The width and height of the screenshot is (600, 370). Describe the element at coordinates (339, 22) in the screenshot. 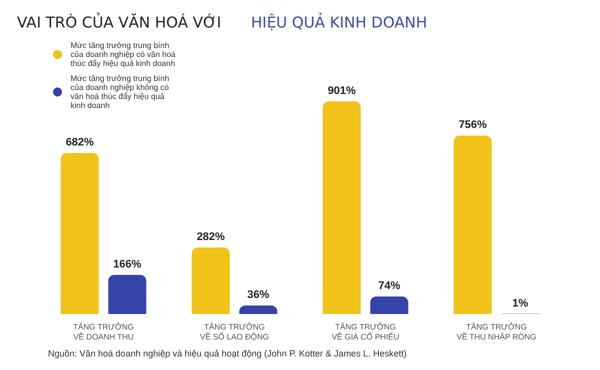

I see `chart-subtitle: HIỆU QUẢ KINH DOANH` at that location.